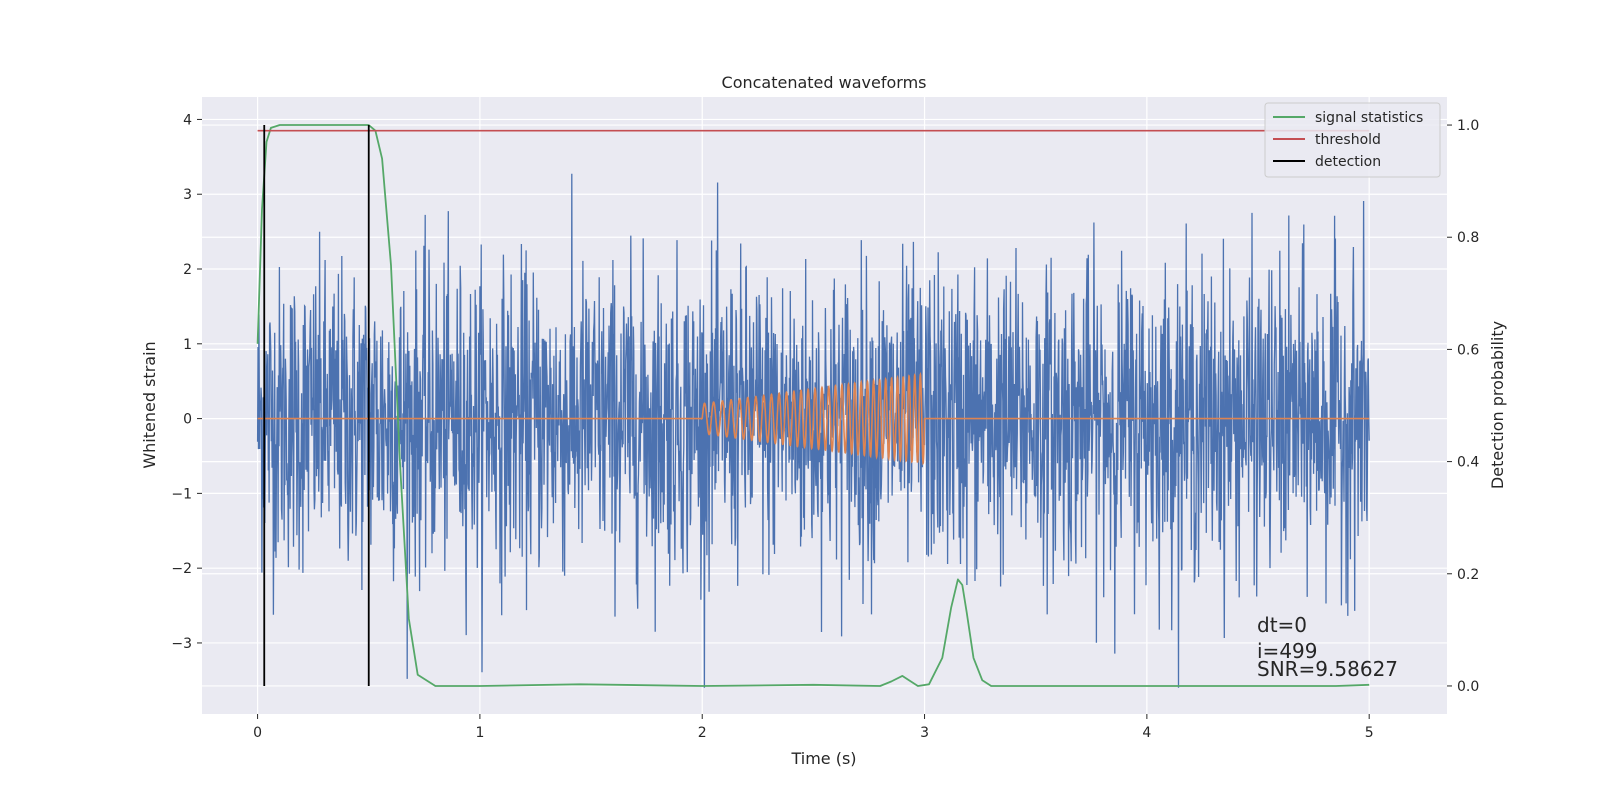 The image size is (1600, 800). Describe the element at coordinates (187, 120) in the screenshot. I see `y-tick-label: 4` at that location.